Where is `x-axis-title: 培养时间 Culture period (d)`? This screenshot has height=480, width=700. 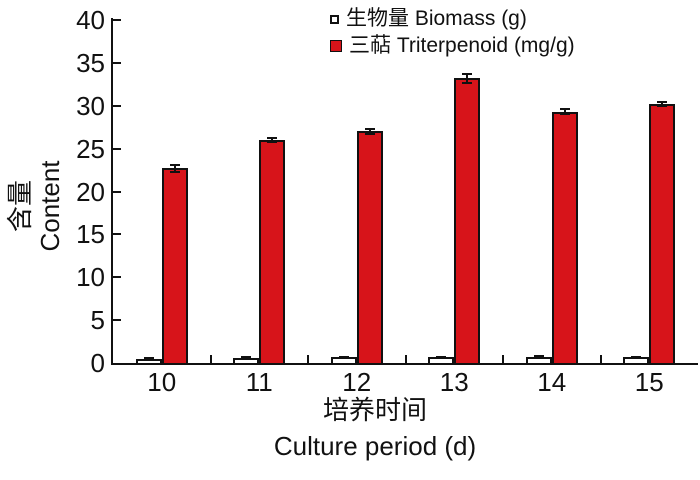
x-axis-title: 培养时间 Culture period (d) is located at coordinates (375, 428).